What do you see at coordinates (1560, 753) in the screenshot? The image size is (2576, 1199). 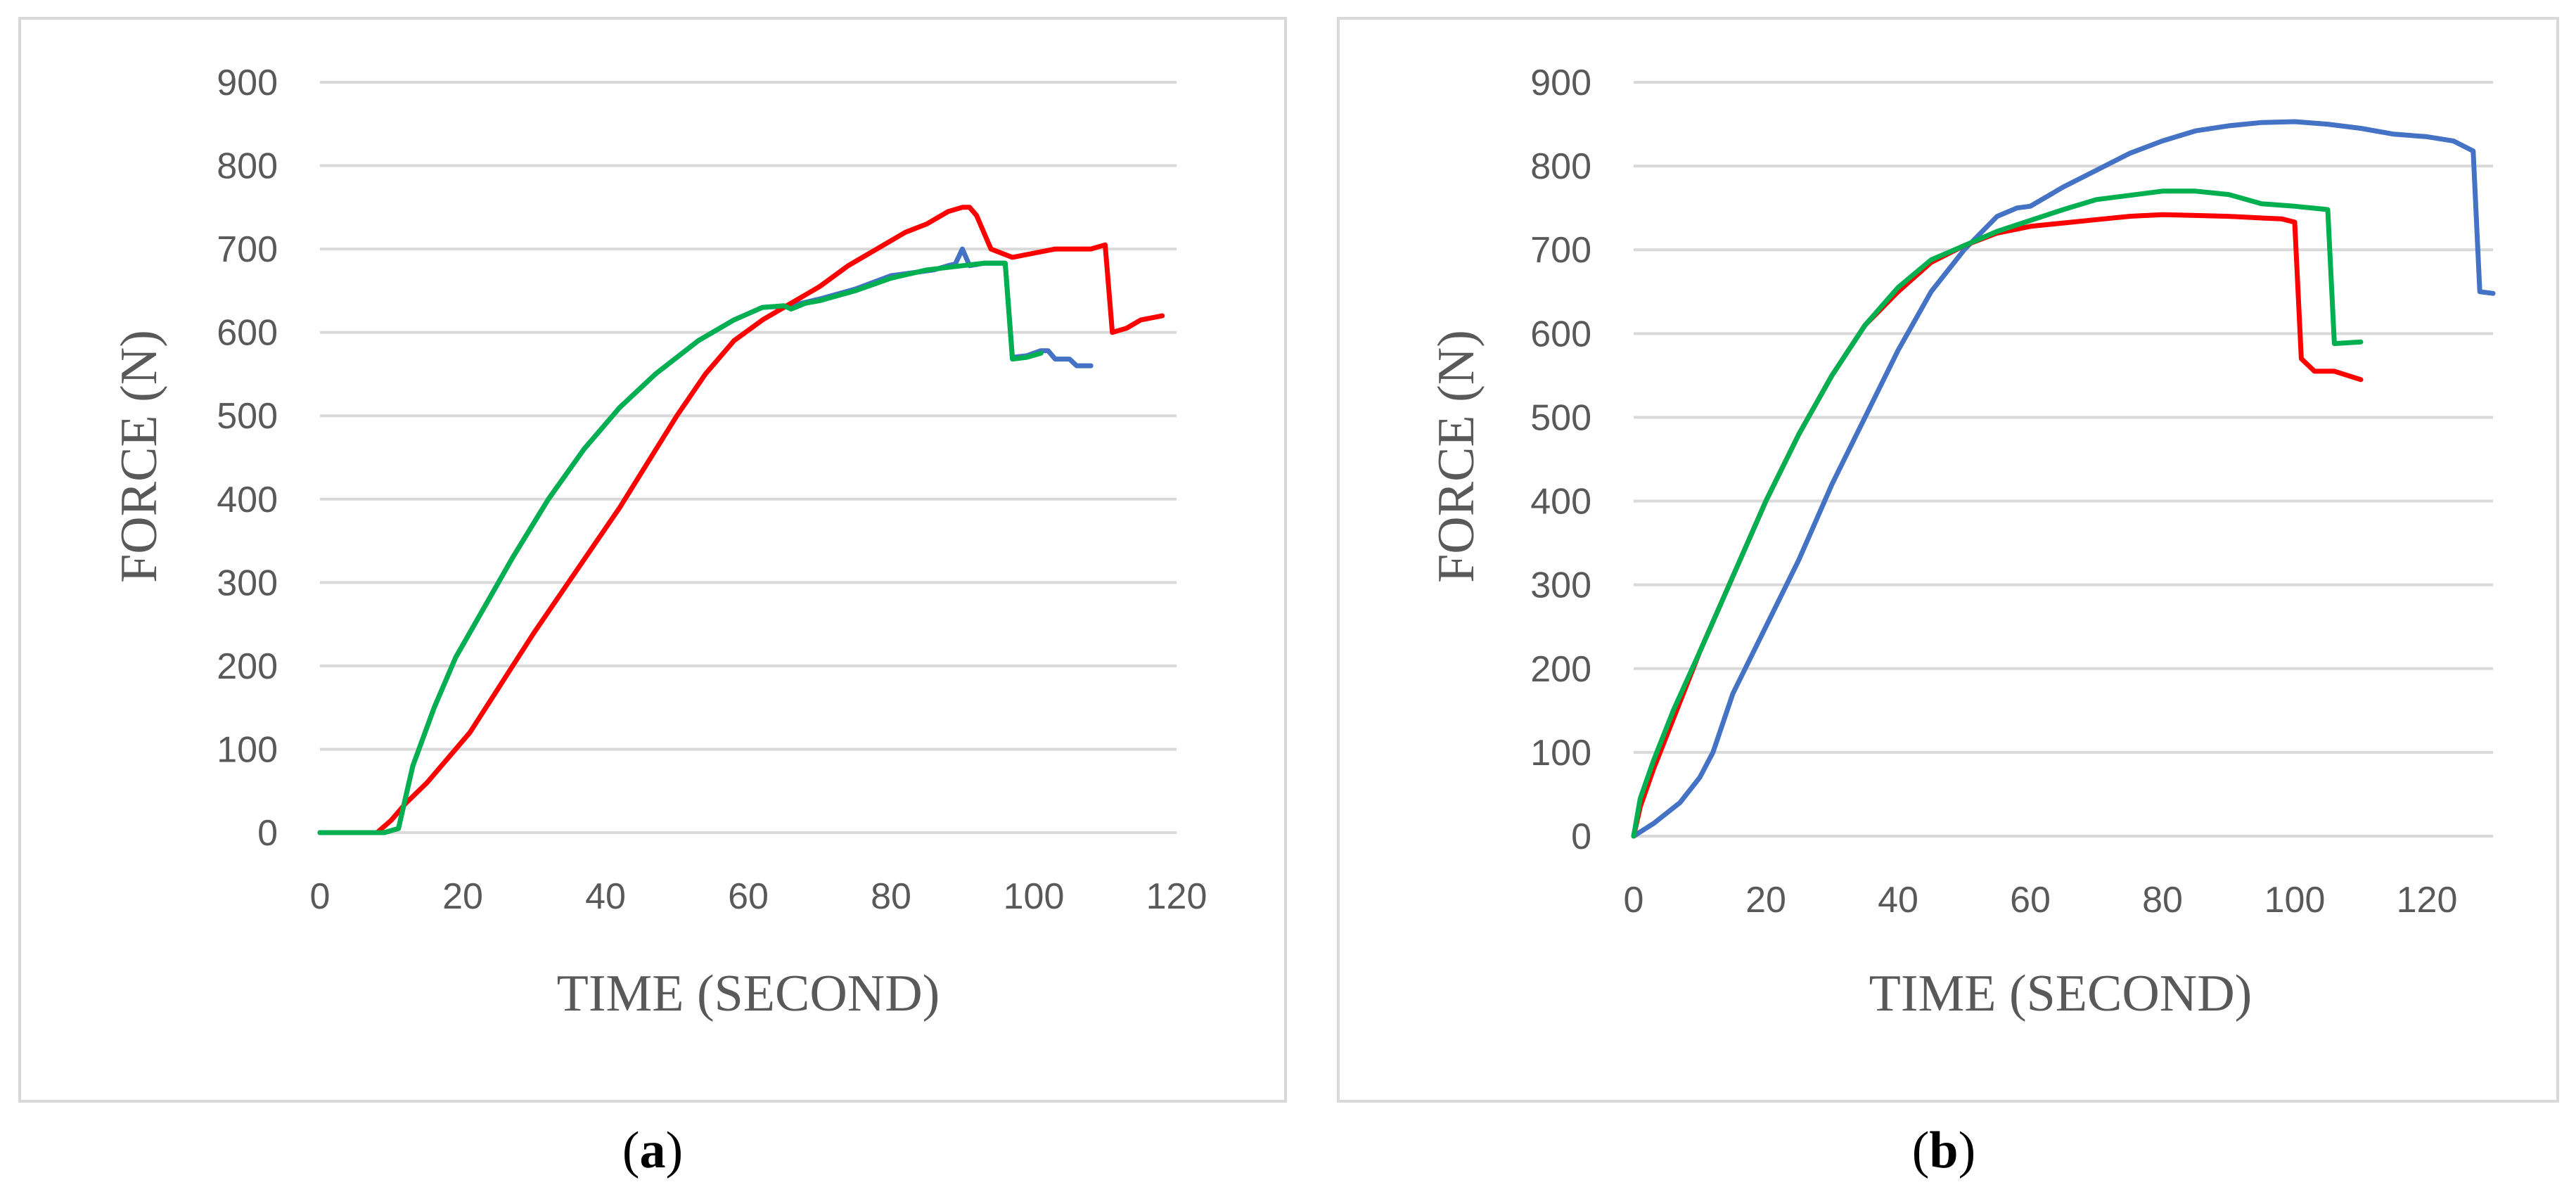 I see `panel-b-y-tick-label-100: 100` at bounding box center [1560, 753].